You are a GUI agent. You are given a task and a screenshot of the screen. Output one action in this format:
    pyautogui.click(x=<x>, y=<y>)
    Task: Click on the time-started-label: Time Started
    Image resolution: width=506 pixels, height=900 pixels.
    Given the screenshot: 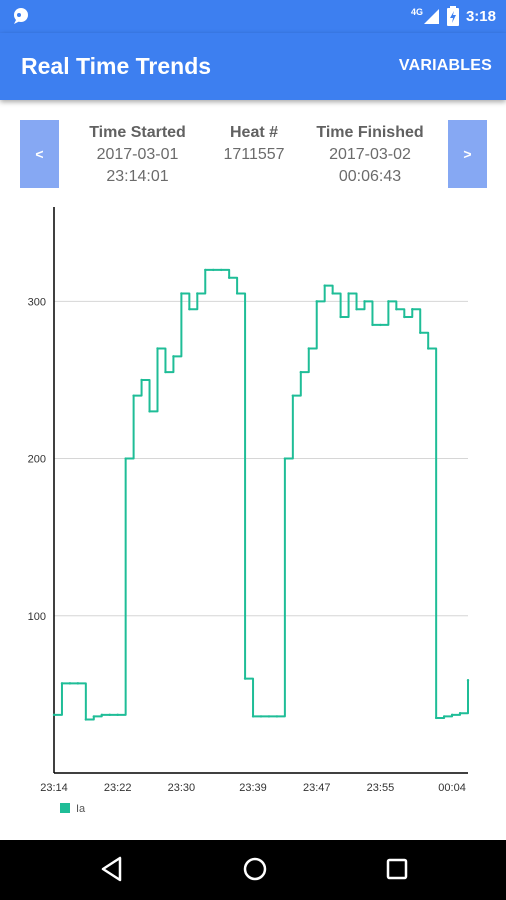 What is the action you would take?
    pyautogui.click(x=137, y=132)
    